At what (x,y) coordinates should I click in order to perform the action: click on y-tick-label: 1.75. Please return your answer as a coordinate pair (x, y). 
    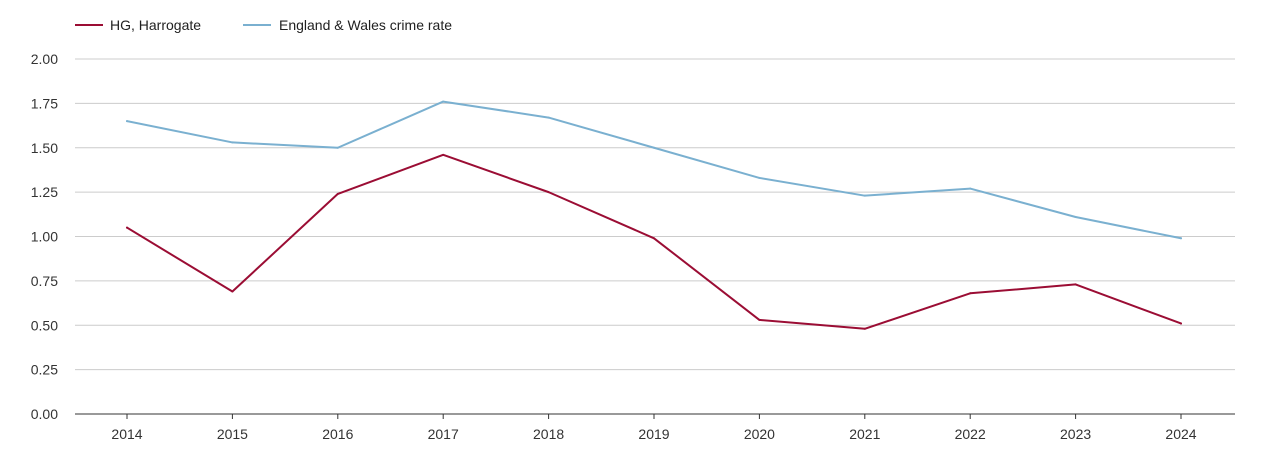
    Looking at the image, I should click on (44, 103).